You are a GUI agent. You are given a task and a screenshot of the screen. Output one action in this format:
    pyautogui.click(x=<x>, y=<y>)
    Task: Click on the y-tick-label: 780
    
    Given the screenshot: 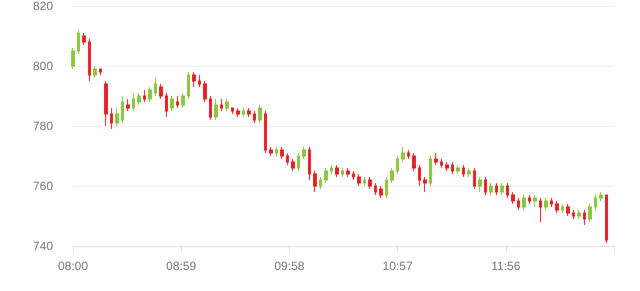 What is the action you would take?
    pyautogui.click(x=43, y=126)
    